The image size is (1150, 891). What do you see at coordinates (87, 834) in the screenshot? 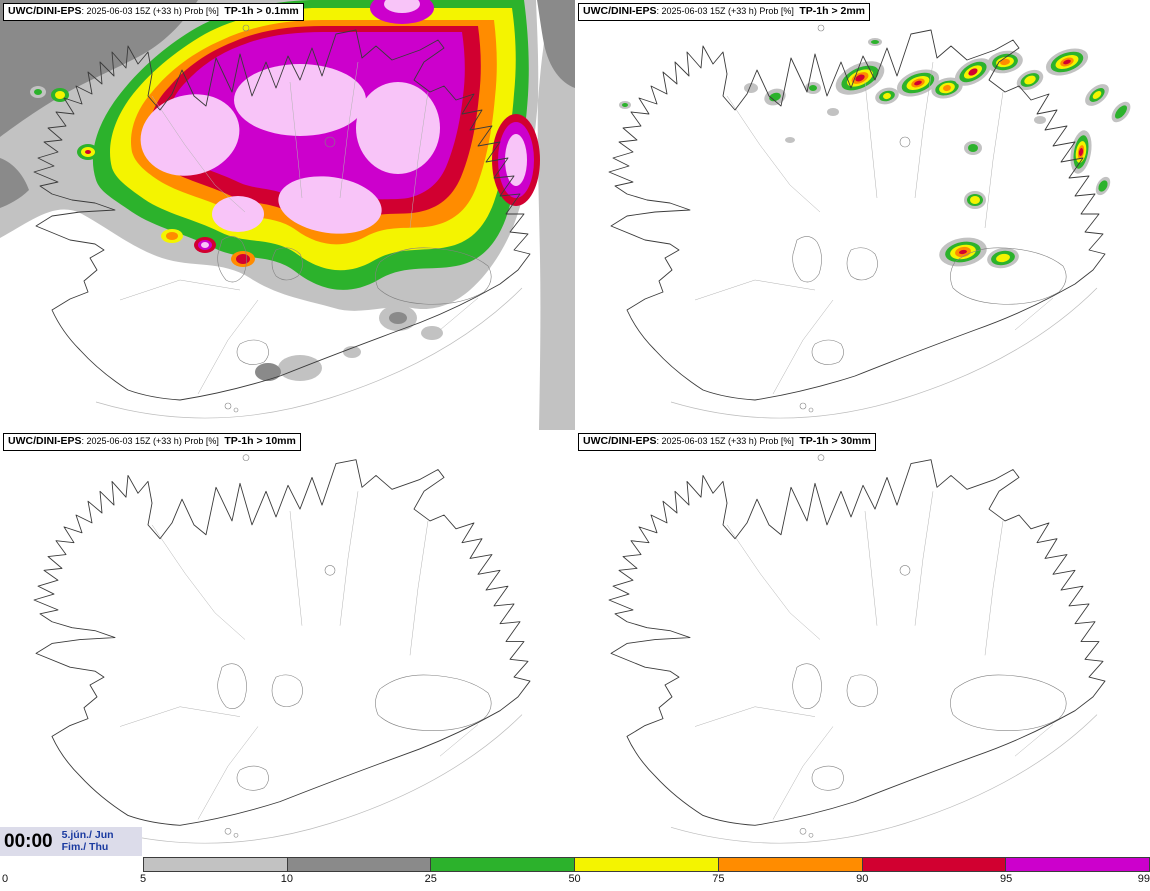
I see `valid-date-local: 5.jún./ Jun` at bounding box center [87, 834].